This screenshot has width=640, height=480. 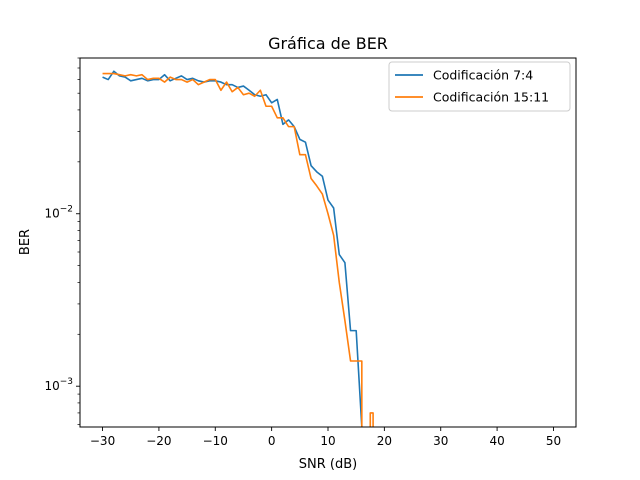 I want to click on x-tick-label: −20, so click(x=158, y=441).